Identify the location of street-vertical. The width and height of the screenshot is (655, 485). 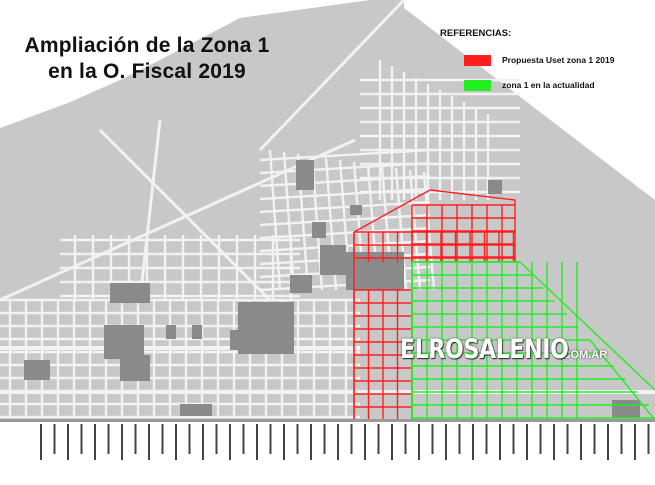
(289, 221).